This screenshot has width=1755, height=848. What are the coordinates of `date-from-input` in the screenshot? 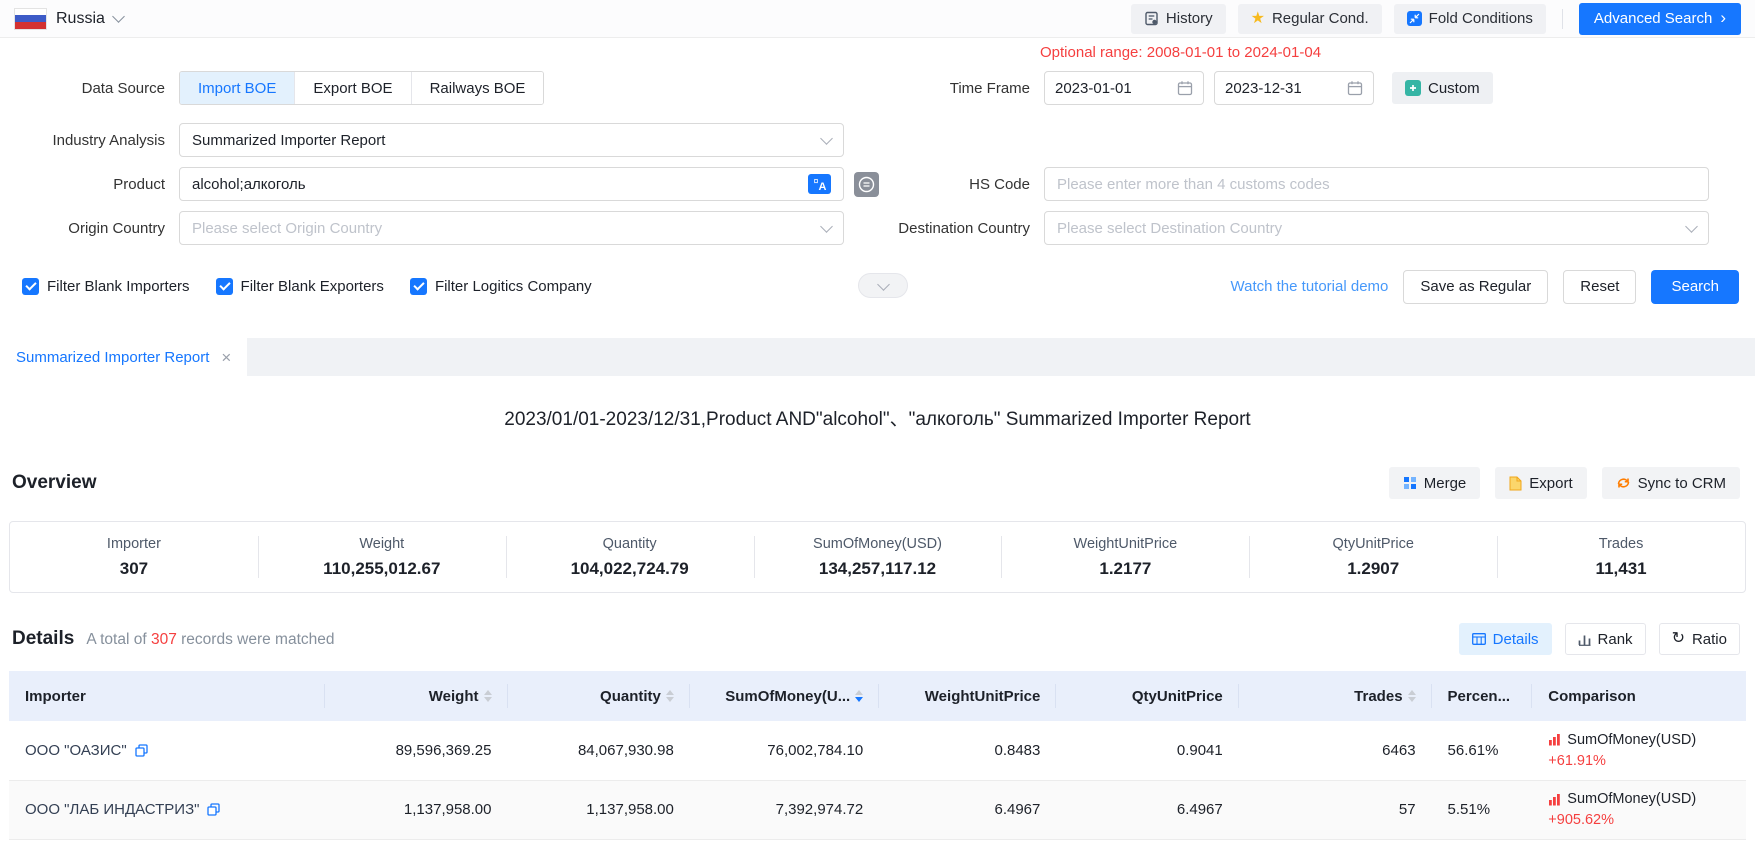 It's located at (1112, 88).